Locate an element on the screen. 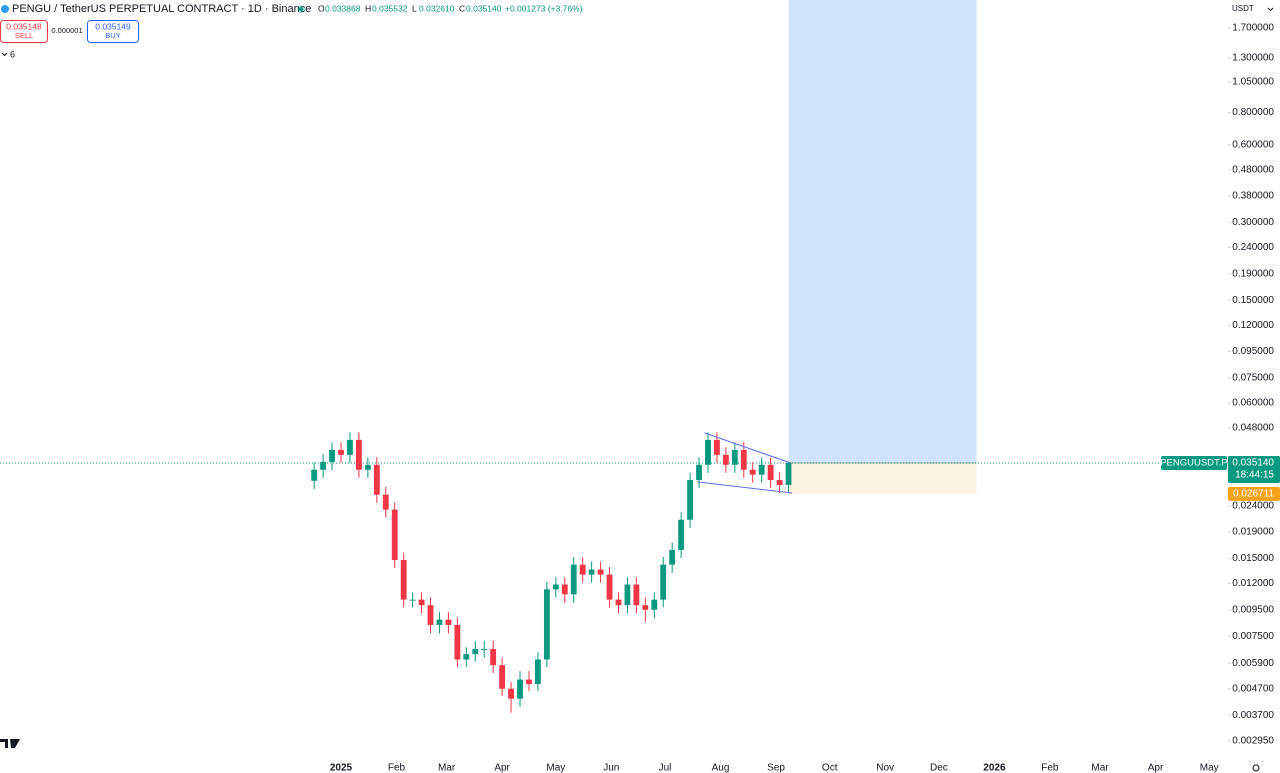 This screenshot has height=773, width=1280. sell-button is located at coordinates (24, 31).